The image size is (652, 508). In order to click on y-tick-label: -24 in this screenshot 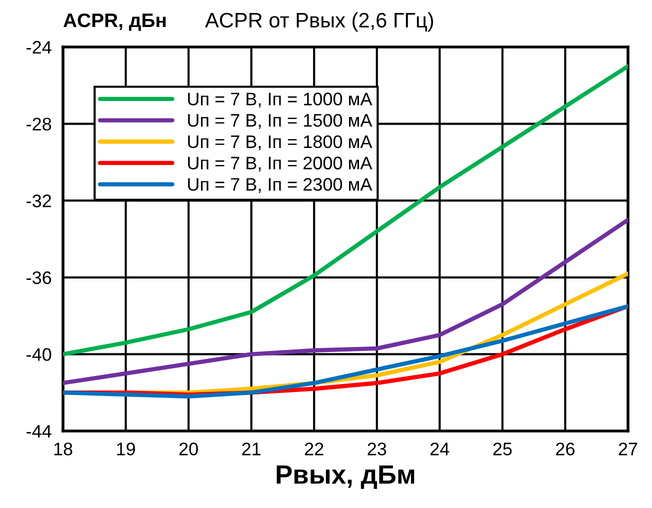, I will do `click(39, 47)`.